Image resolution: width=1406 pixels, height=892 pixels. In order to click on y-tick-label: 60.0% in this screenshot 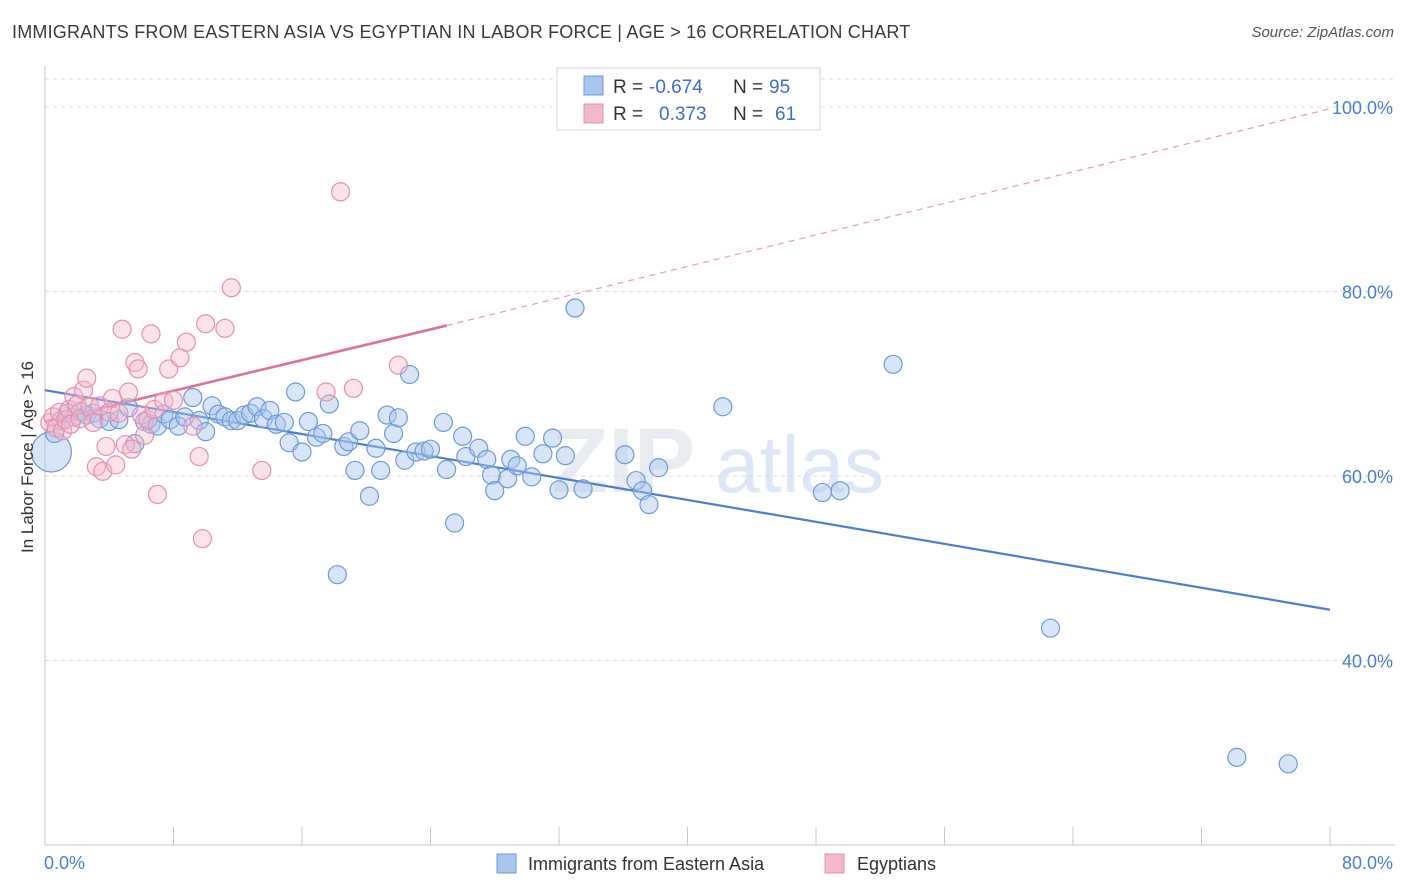, I will do `click(1367, 477)`.